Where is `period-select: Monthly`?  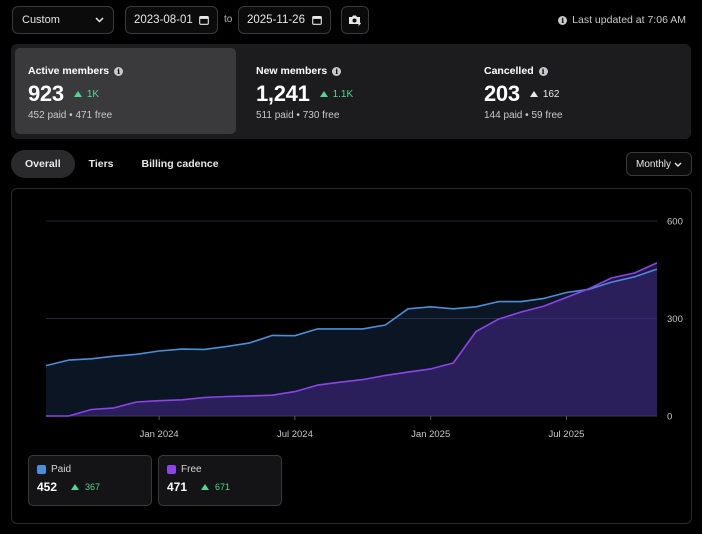 period-select: Monthly is located at coordinates (659, 164).